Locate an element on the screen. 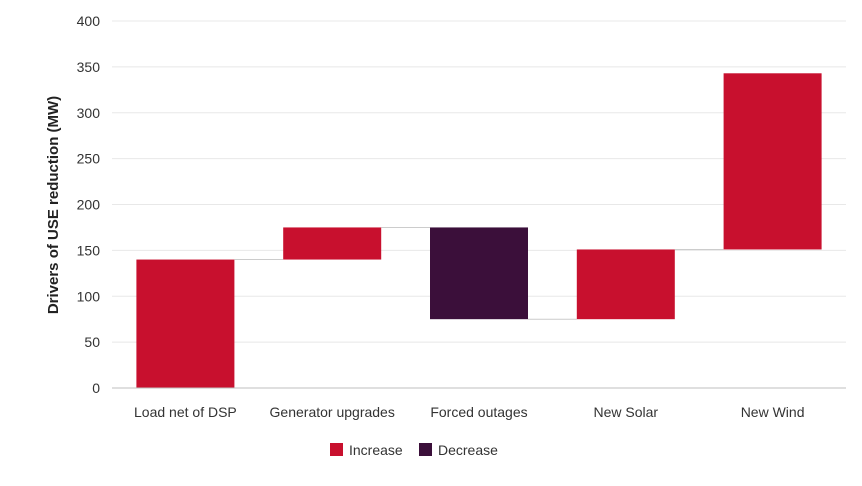 Image resolution: width=862 pixels, height=486 pixels. y-tick-label: 250 is located at coordinates (89, 159).